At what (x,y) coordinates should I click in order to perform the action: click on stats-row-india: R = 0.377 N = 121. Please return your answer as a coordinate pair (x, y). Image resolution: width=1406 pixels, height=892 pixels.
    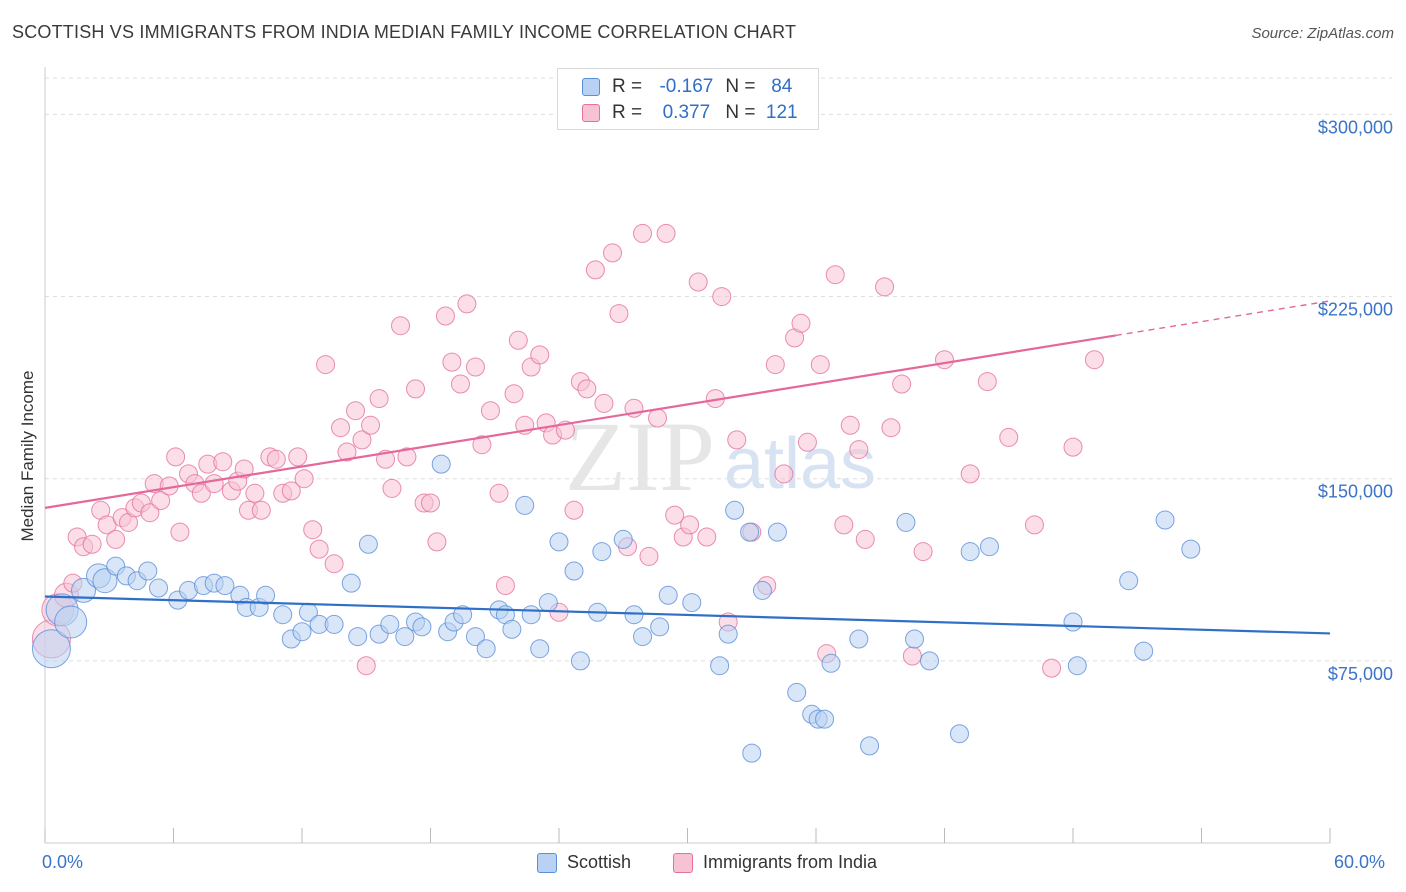
    Looking at the image, I should click on (692, 113).